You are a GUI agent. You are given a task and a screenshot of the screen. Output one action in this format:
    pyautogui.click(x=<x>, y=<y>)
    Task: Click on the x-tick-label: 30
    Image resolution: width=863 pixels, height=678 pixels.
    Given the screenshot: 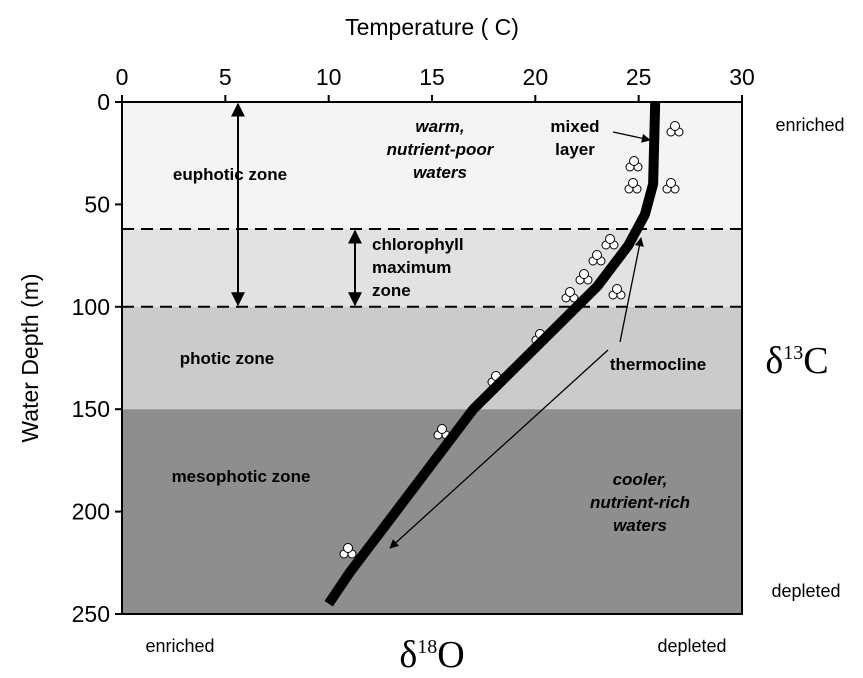 What is the action you would take?
    pyautogui.click(x=742, y=77)
    